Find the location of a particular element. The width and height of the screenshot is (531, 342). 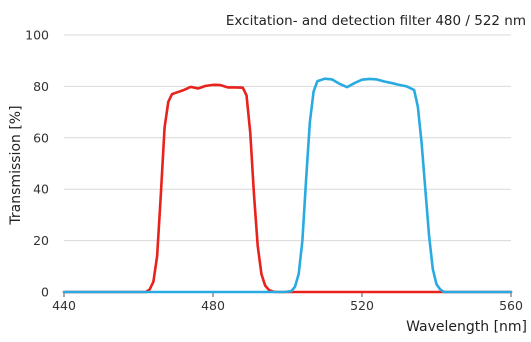

y-tick-label: 100 is located at coordinates (37, 35).